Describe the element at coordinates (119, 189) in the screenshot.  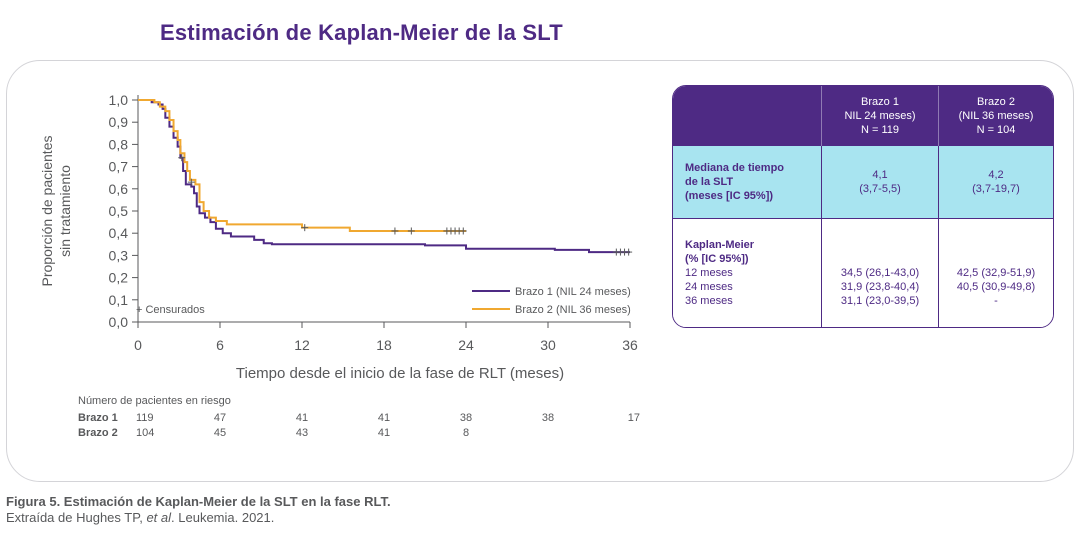
I see `y-tick-label: 0,6` at that location.